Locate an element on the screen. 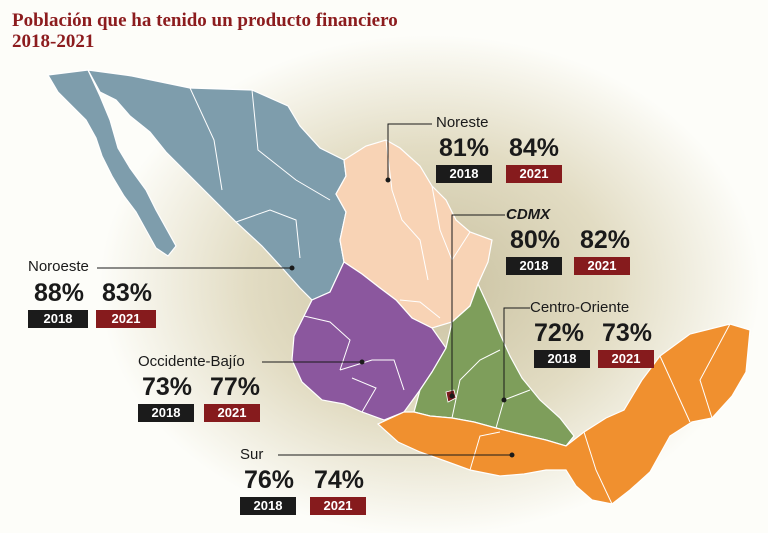 This screenshot has width=768, height=533. label-occidente-bajio: Occidente-Bajío 73% 77% 2018 2021 is located at coordinates (218, 387).